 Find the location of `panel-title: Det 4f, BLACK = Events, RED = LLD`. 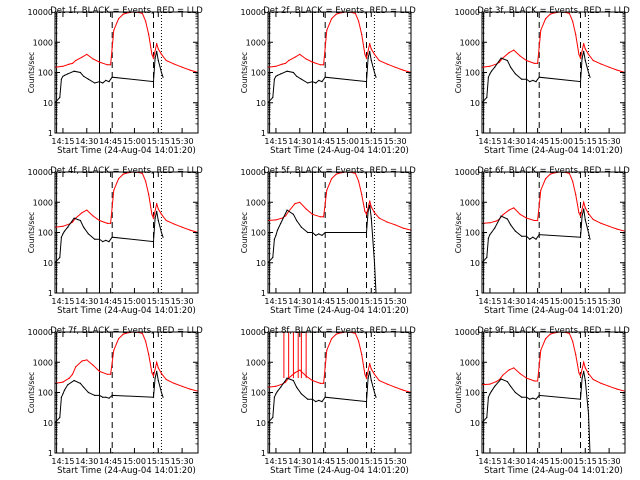

panel-title: Det 4f, BLACK = Events, RED = LLD is located at coordinates (126, 171).